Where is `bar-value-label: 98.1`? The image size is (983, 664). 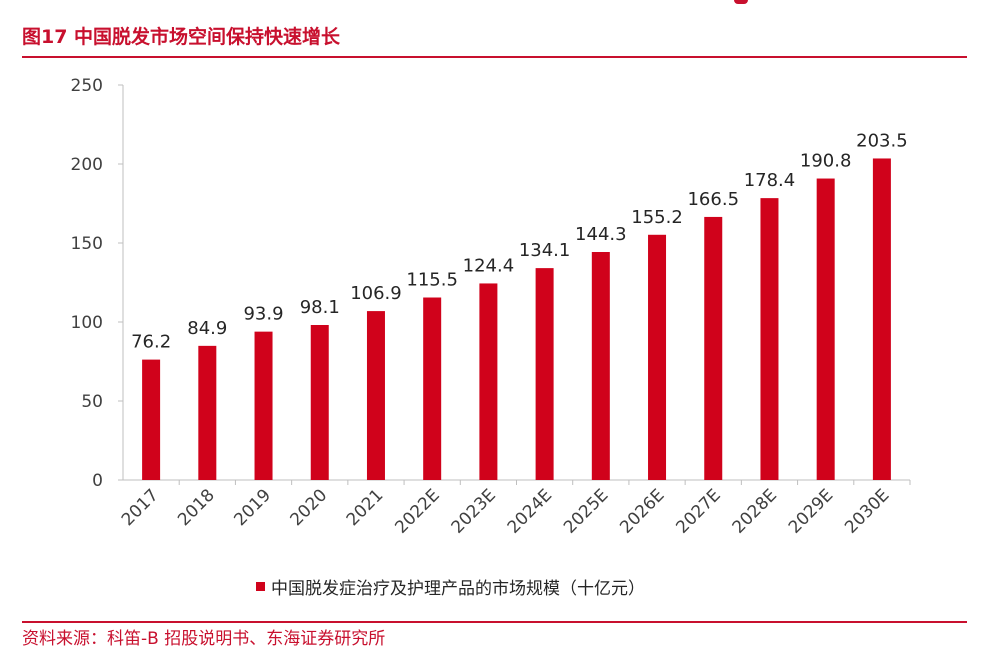
bar-value-label: 98.1 is located at coordinates (320, 307).